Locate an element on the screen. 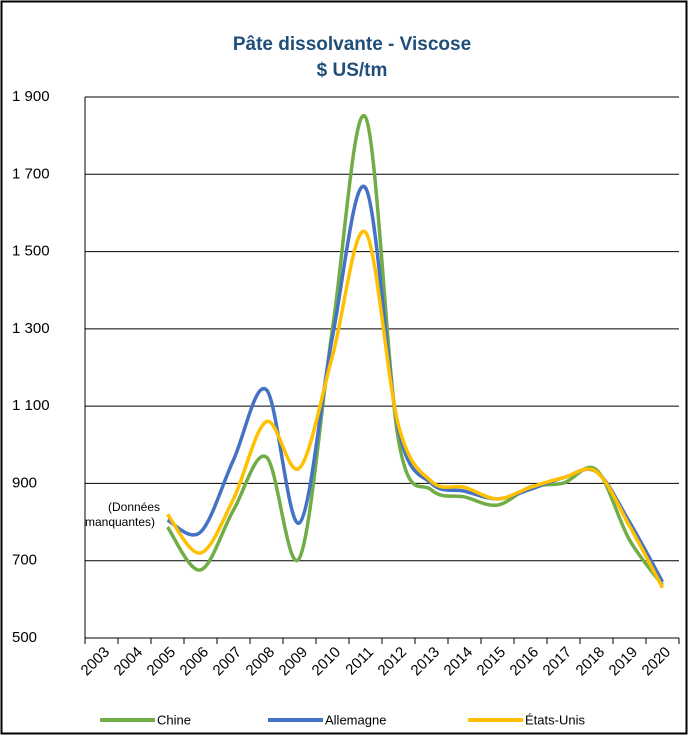 This screenshot has height=735, width=688. y-tick-label: 700 is located at coordinates (24, 560).